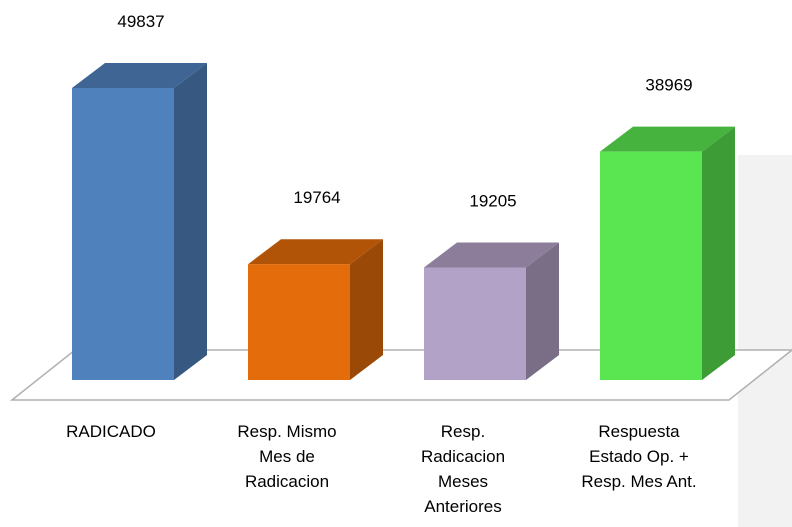 This screenshot has height=527, width=792. I want to click on floor, so click(400, 375).